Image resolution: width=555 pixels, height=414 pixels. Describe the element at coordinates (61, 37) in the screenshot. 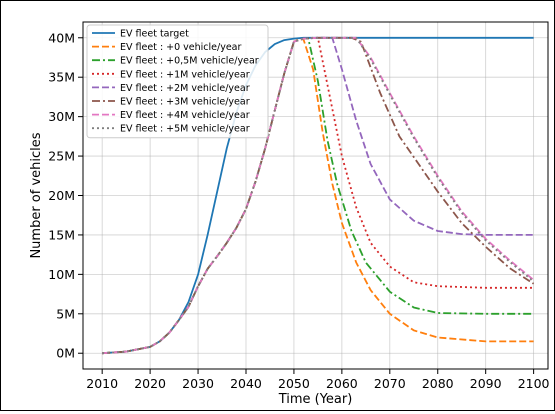

I see `y-tick-label: 40M` at that location.